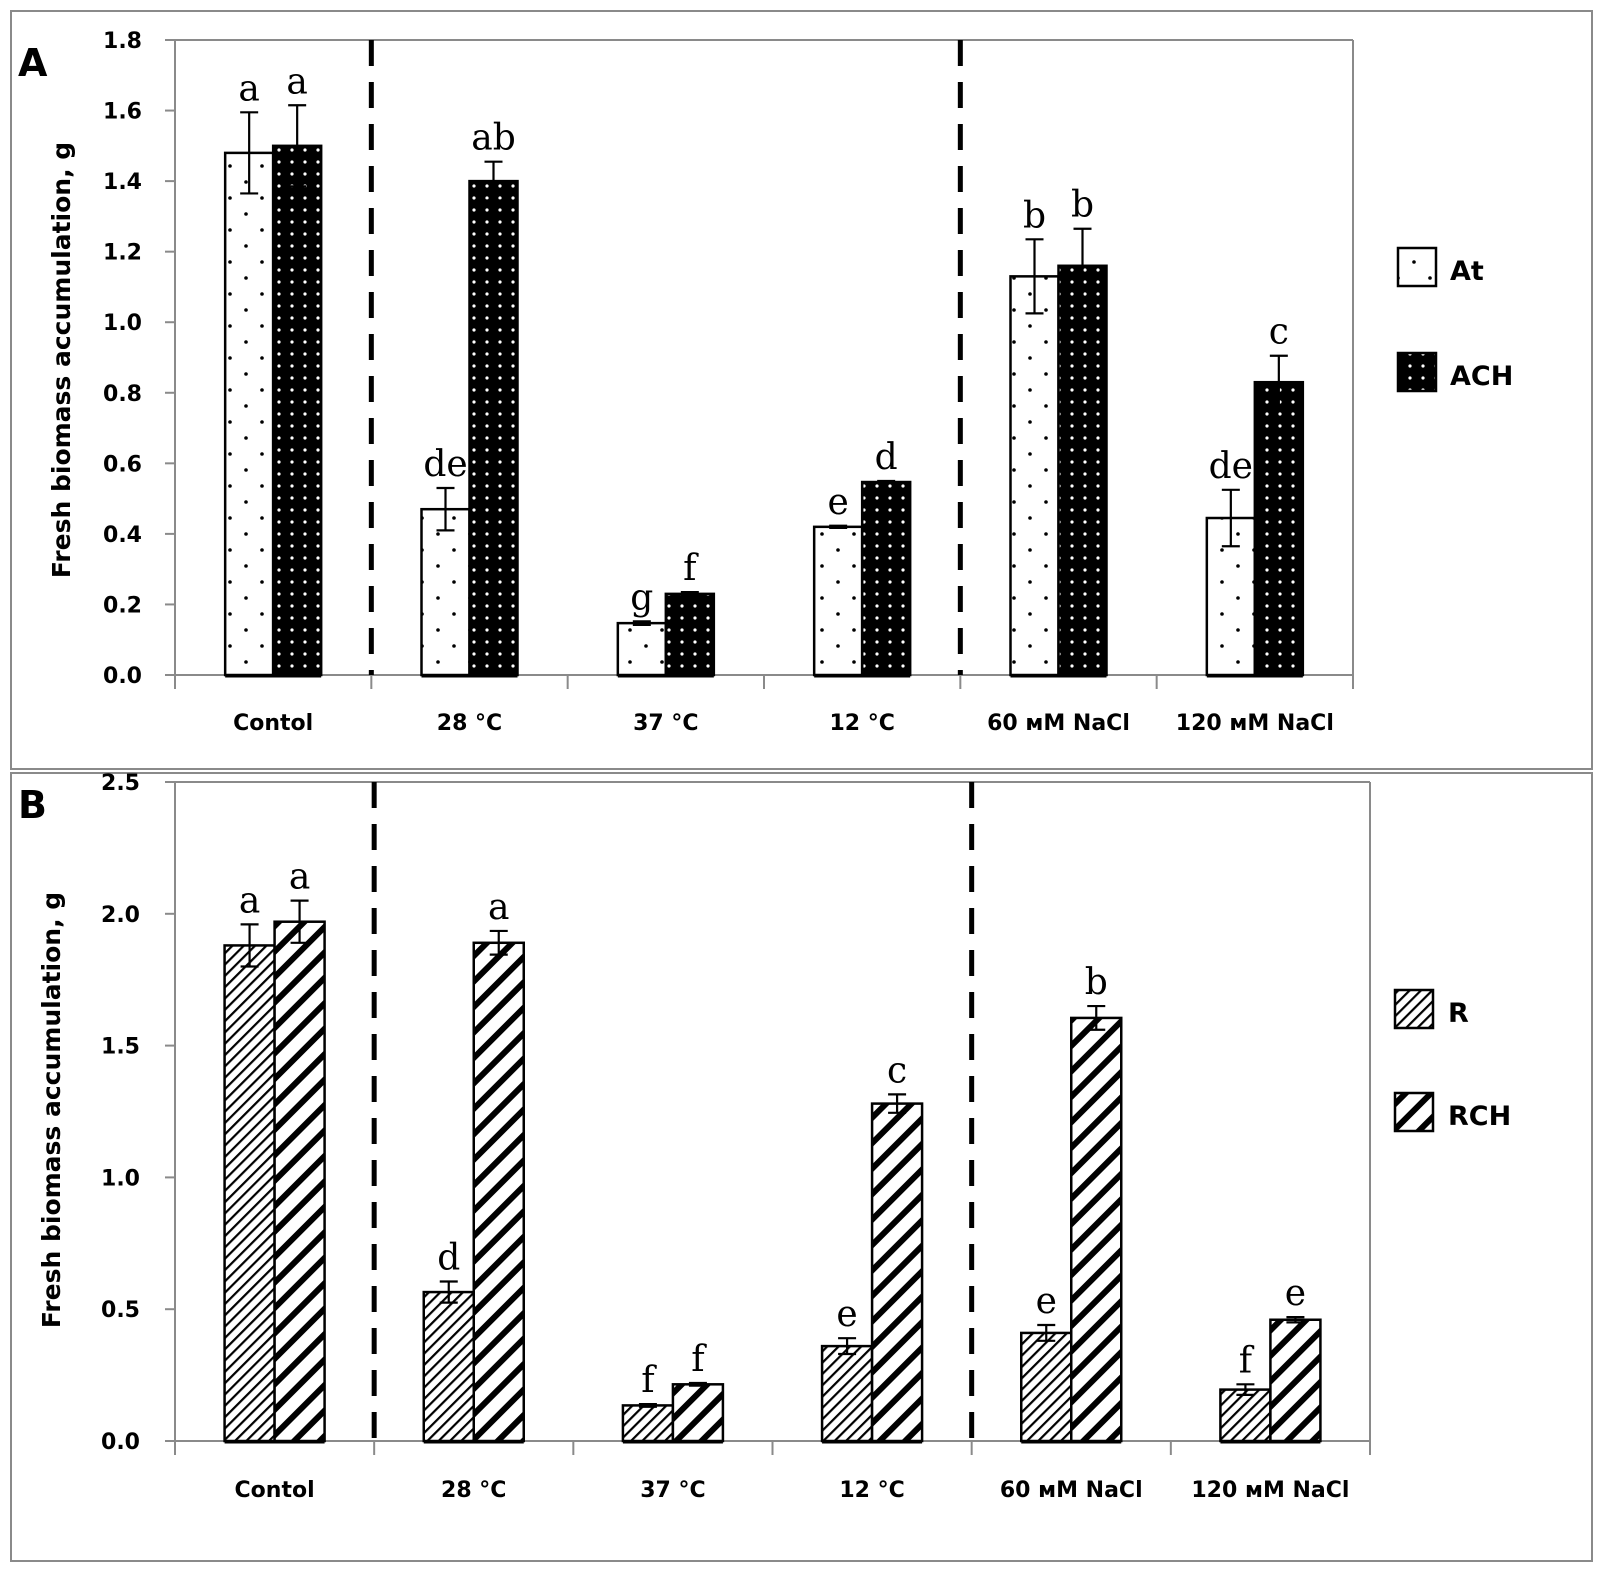 The image size is (1600, 1570). What do you see at coordinates (122, 253) in the screenshot?
I see `y-tick-label: 1.2` at bounding box center [122, 253].